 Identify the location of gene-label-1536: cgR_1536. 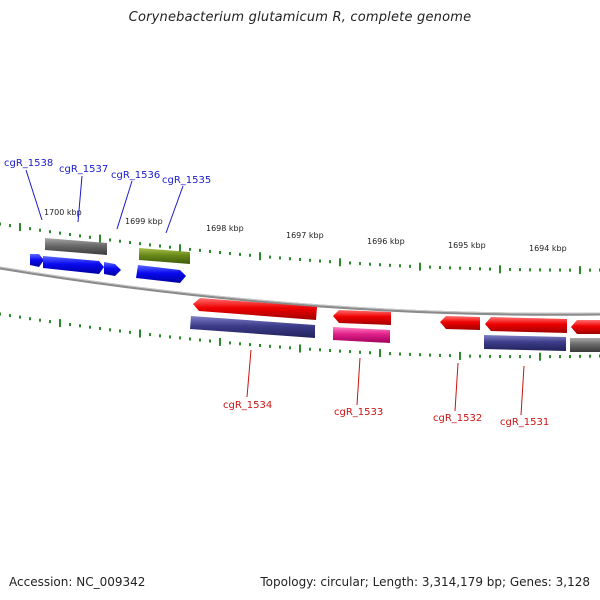
(135, 175).